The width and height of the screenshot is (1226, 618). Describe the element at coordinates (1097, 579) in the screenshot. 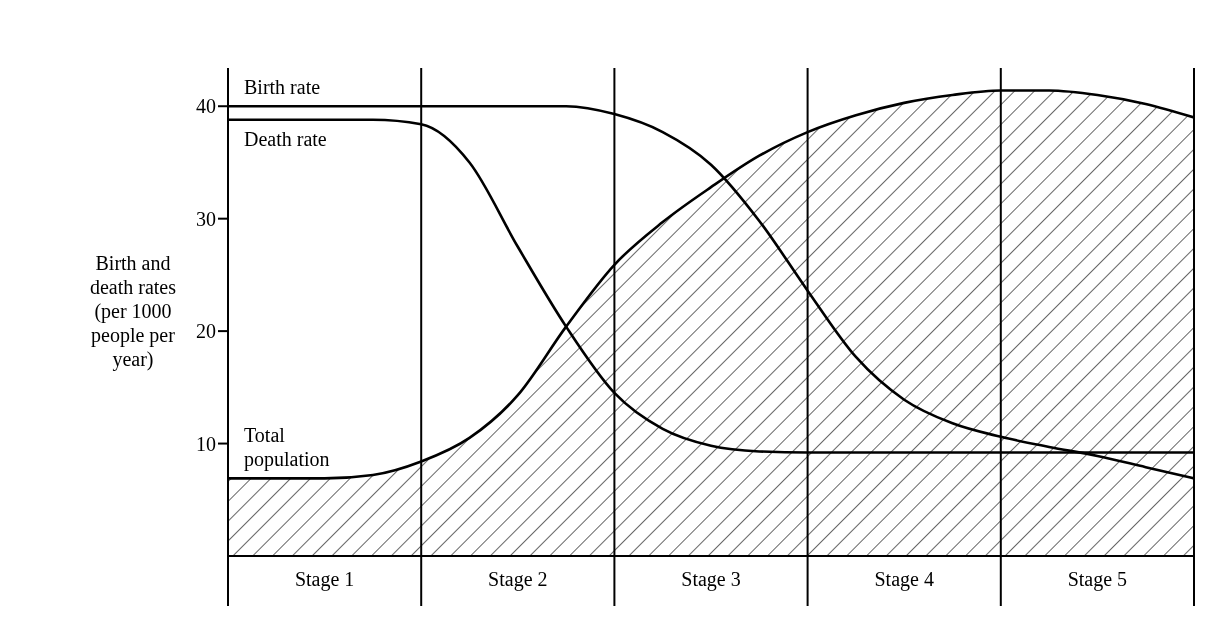

I see `x-tick-label: Stage 5` at that location.